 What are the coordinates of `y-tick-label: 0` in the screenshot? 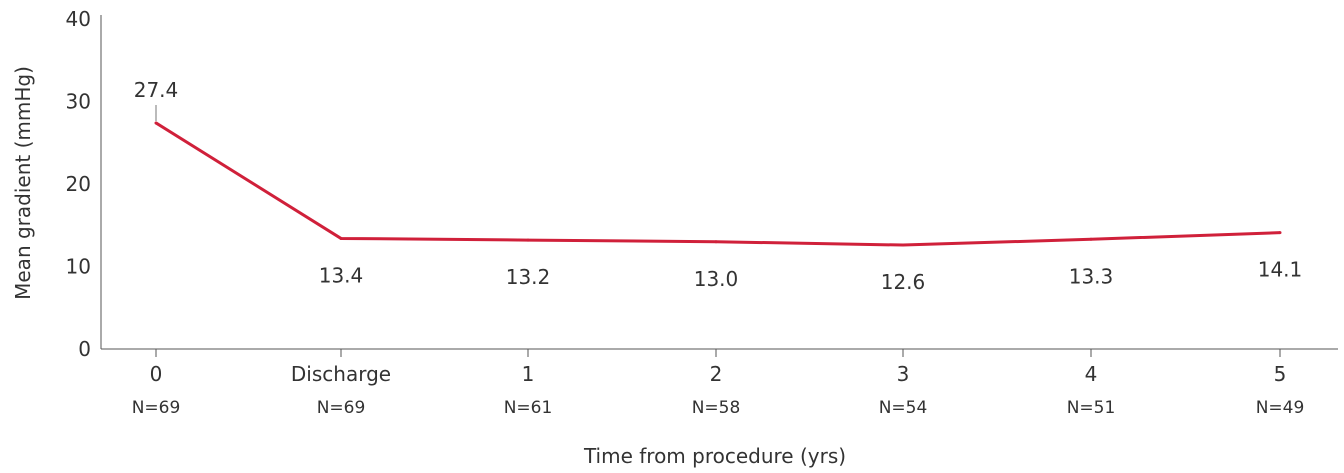 It's located at (84, 349).